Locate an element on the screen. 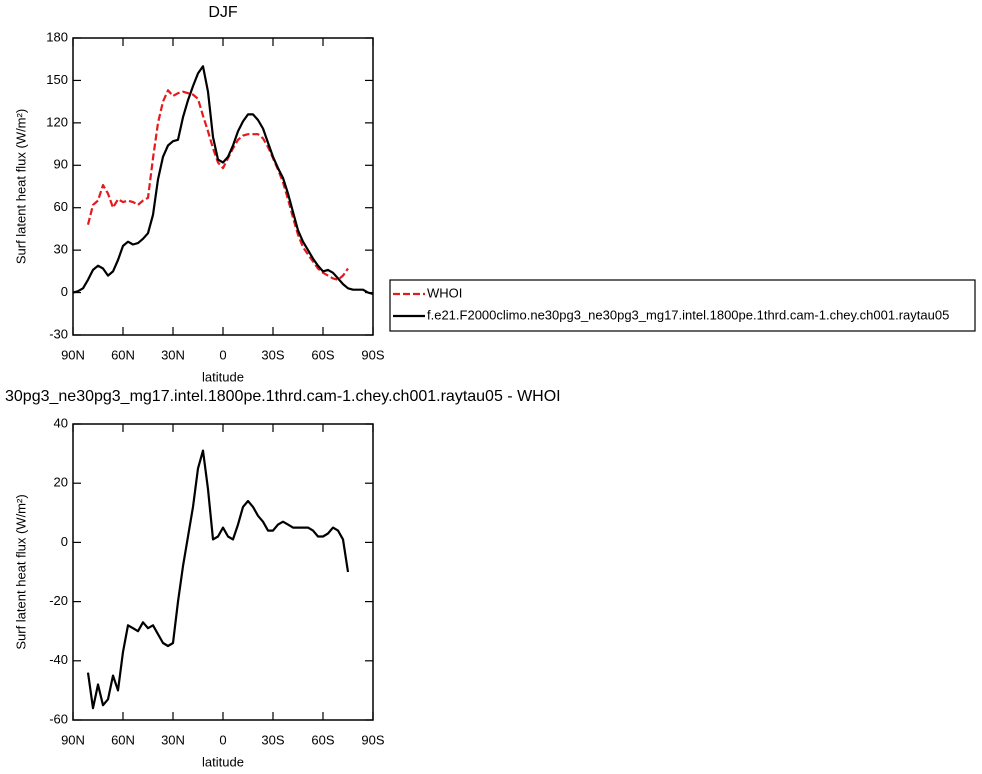  y-tick-label: -20 is located at coordinates (58, 600).